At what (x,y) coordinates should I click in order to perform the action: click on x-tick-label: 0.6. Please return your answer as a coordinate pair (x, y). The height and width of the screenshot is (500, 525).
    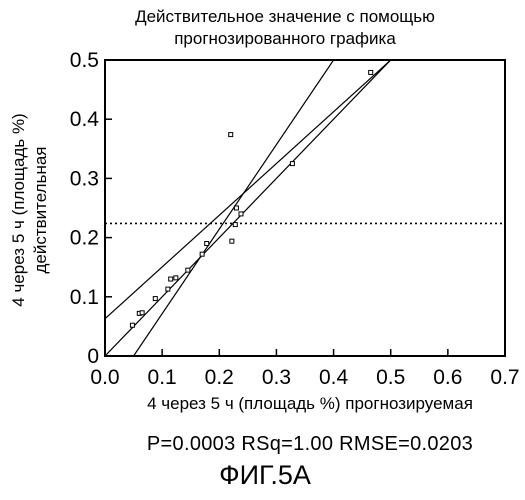
    Looking at the image, I should click on (447, 377).